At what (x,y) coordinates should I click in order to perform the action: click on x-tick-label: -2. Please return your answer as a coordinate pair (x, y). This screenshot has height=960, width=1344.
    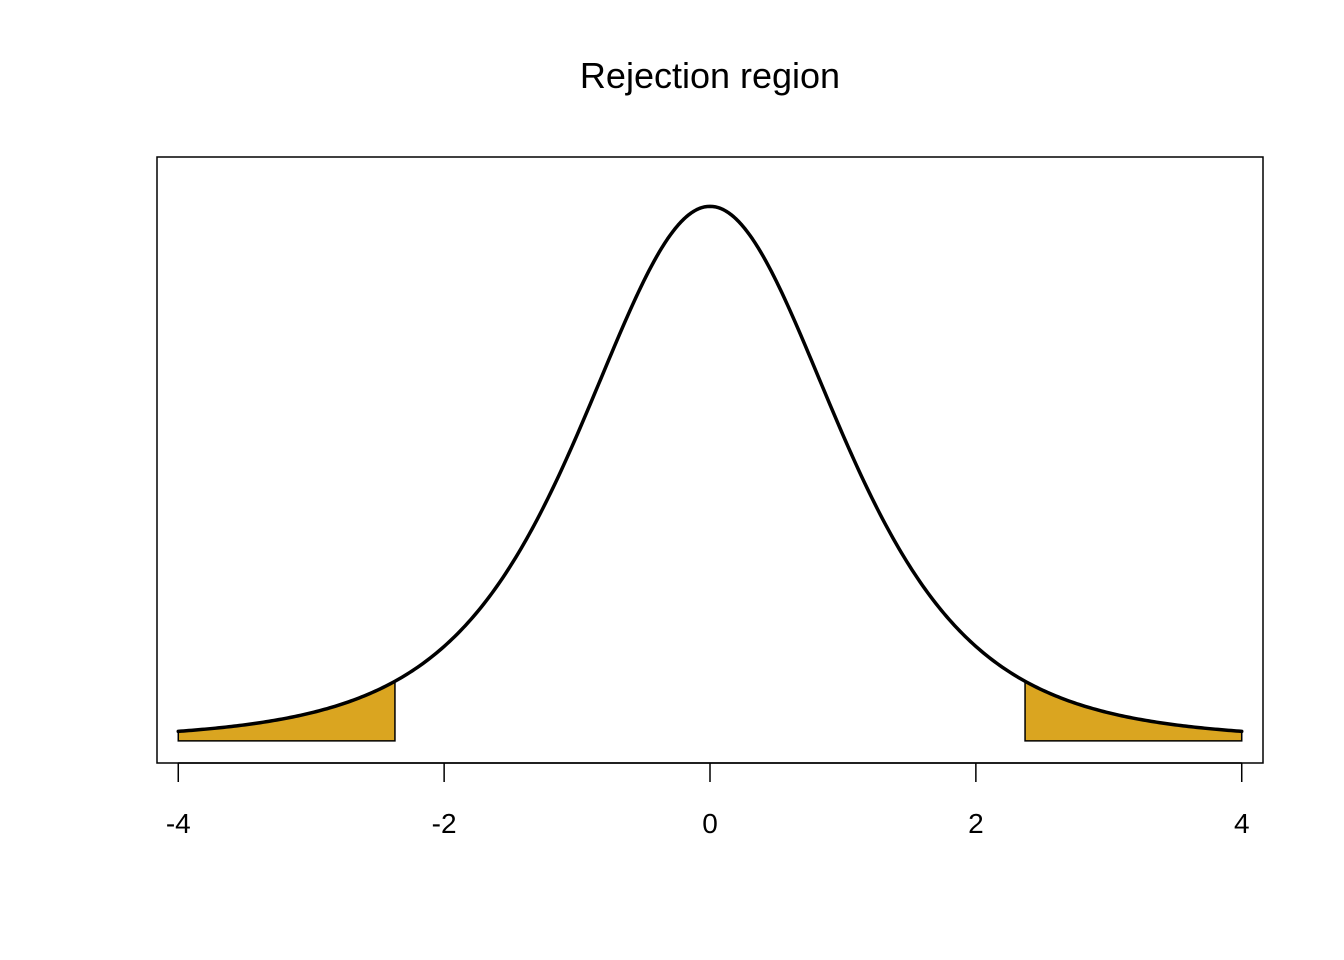
    Looking at the image, I should click on (444, 823).